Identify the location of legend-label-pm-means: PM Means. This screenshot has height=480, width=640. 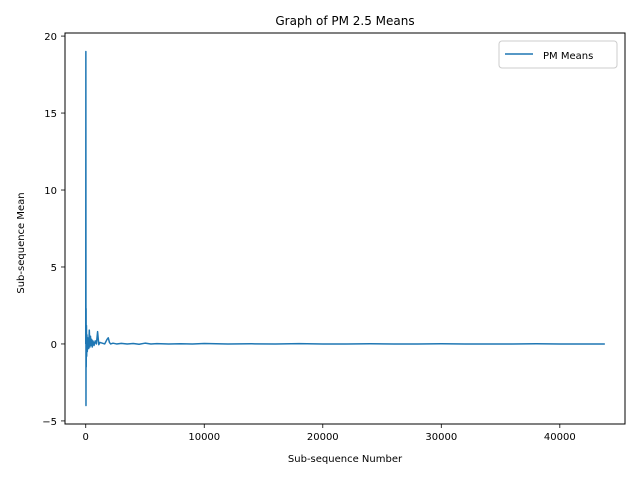
(568, 56).